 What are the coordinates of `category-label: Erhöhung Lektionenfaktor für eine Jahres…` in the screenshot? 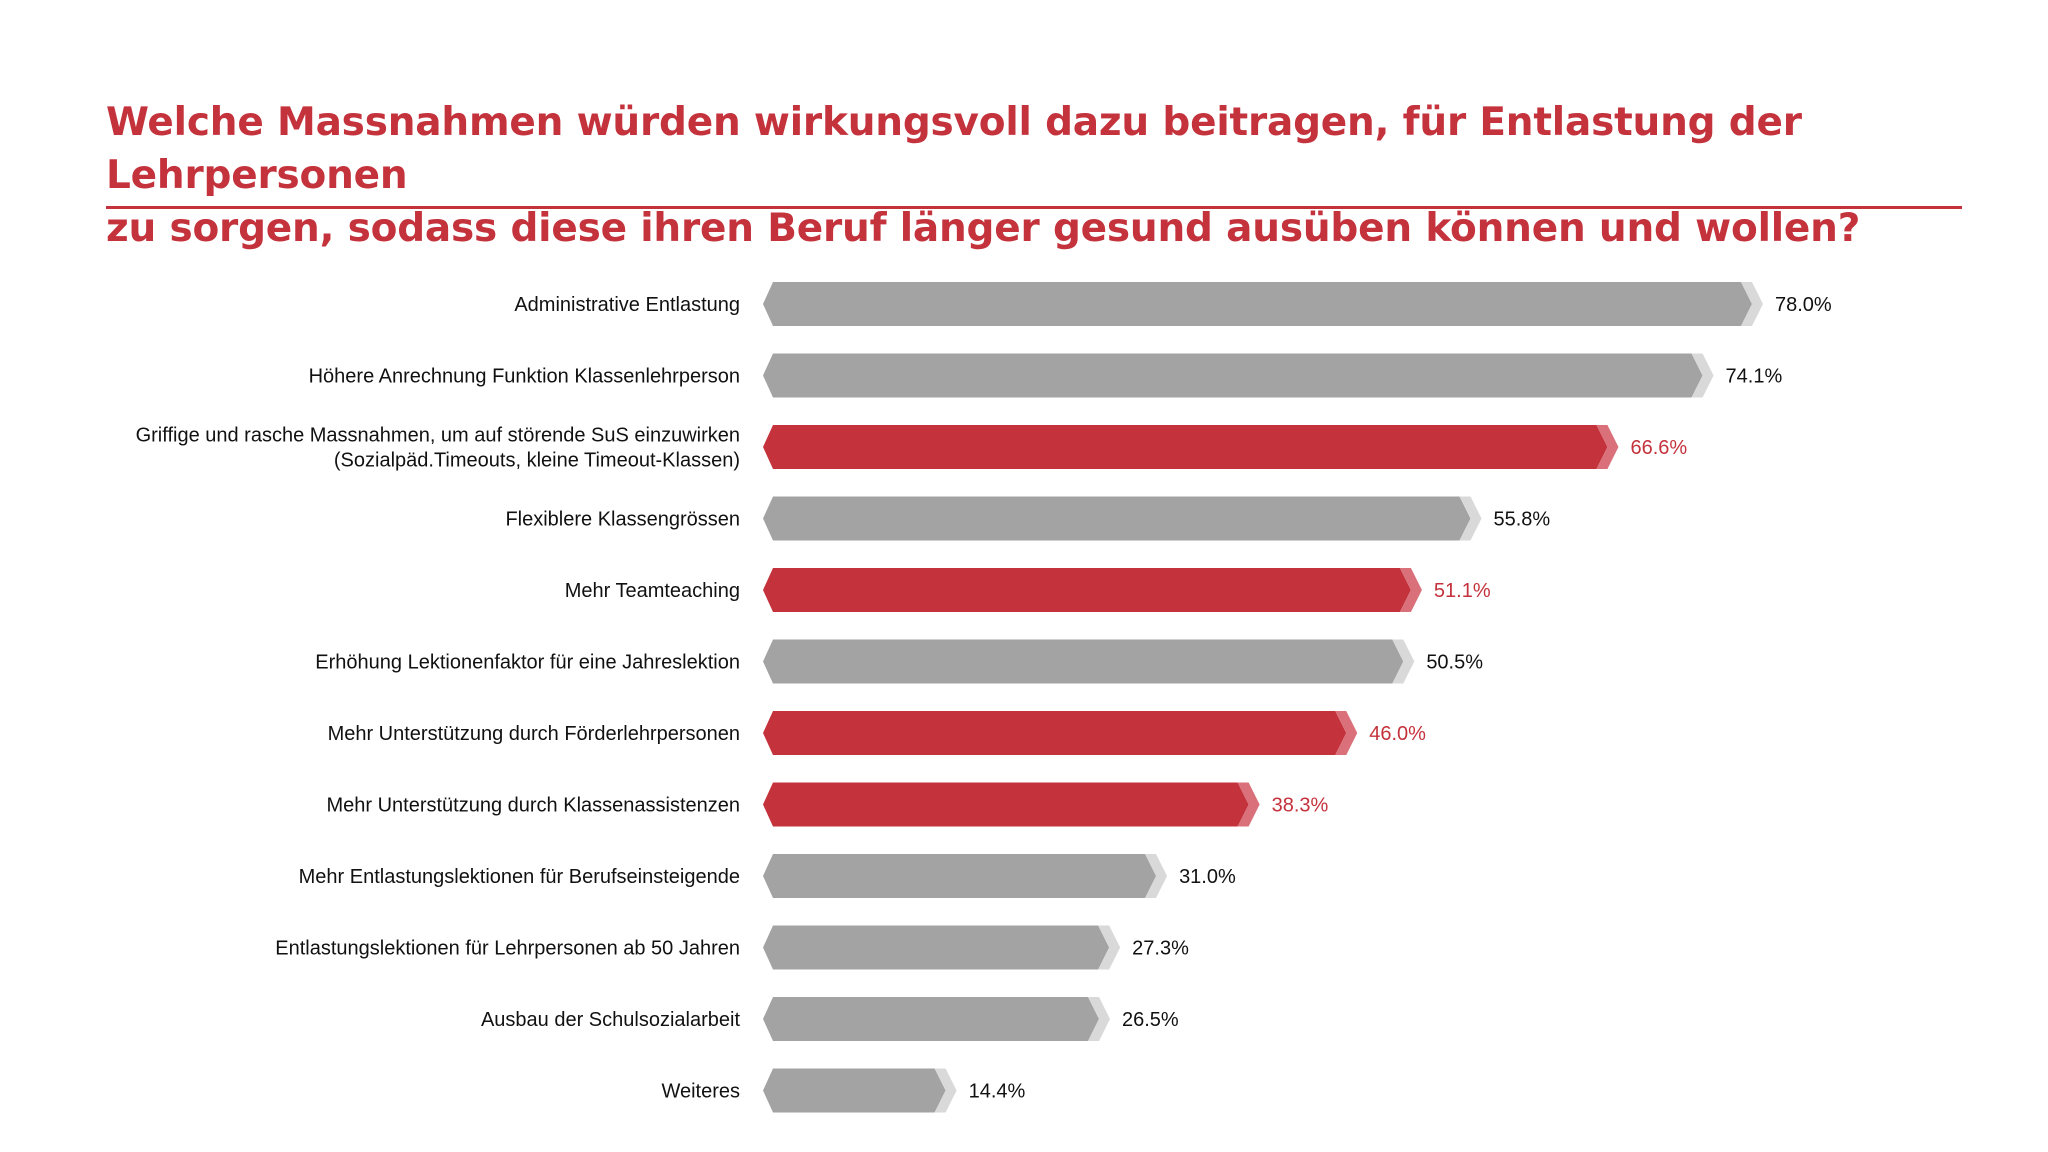 It's located at (527, 663).